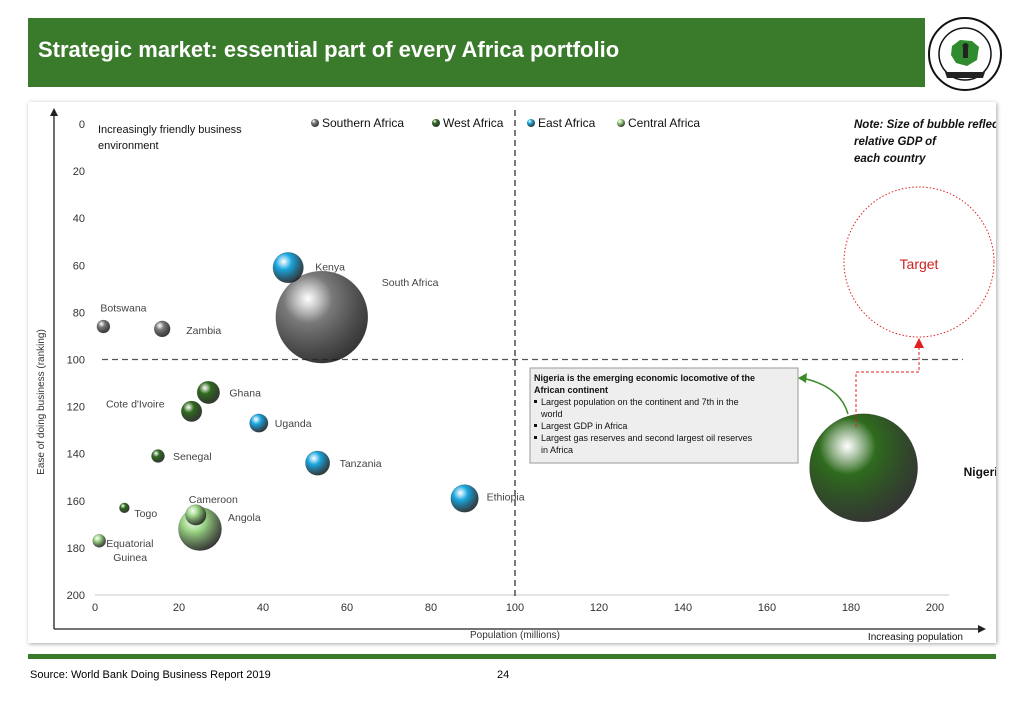  What do you see at coordinates (315, 123) in the screenshot?
I see `legend-marker-southern-africa` at bounding box center [315, 123].